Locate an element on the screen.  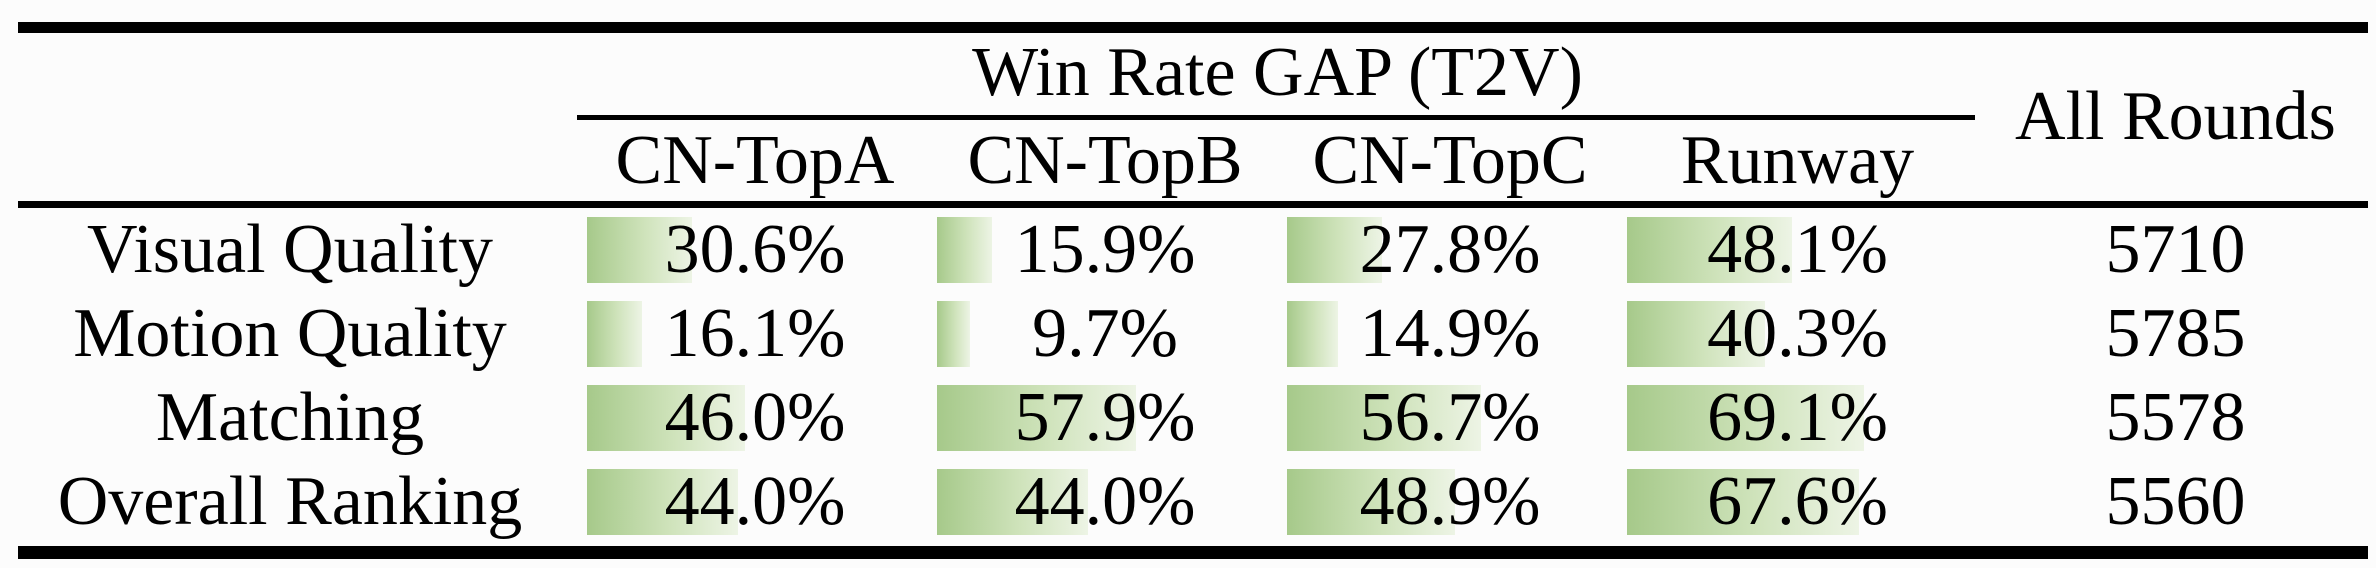
win-rate-value: 69.1% is located at coordinates (1797, 417).